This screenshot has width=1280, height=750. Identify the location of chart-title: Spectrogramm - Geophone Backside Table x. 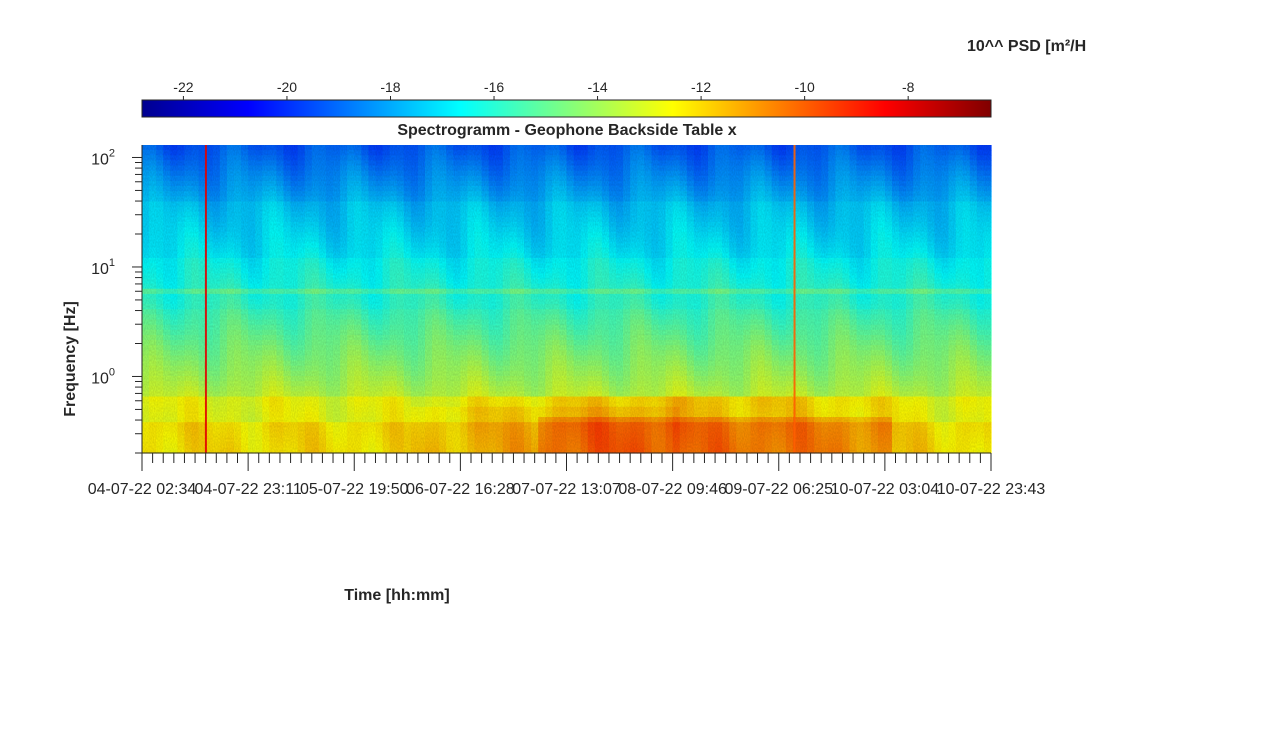
(566, 130).